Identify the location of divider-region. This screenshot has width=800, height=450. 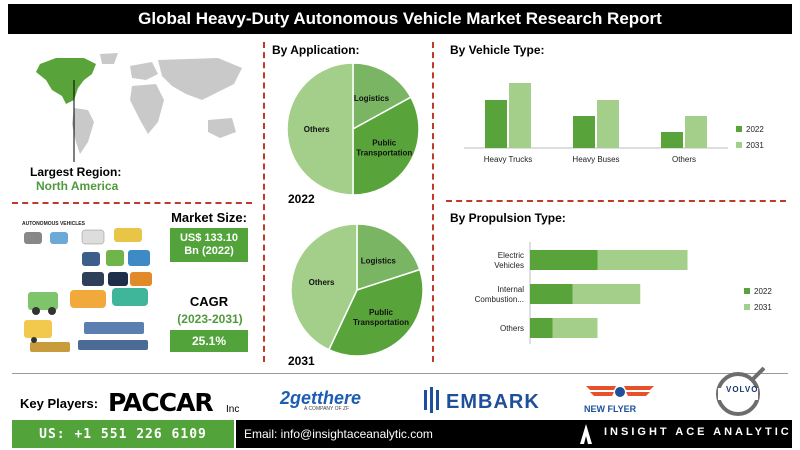
(132, 203).